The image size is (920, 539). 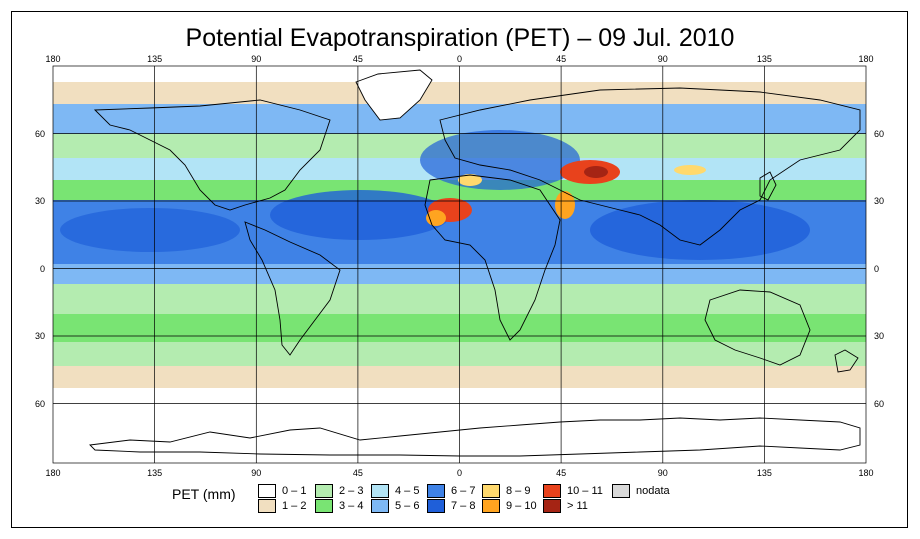 I want to click on bottom-lon-label: 0, so click(x=459, y=473).